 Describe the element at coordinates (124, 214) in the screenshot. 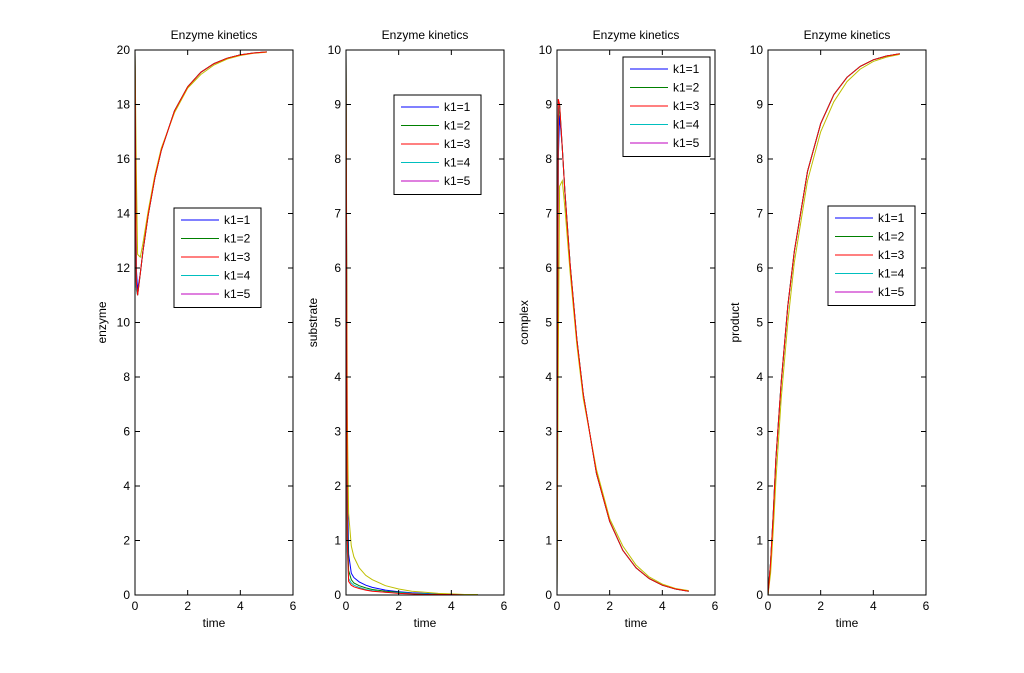

I see `y-tick-label: 14` at that location.